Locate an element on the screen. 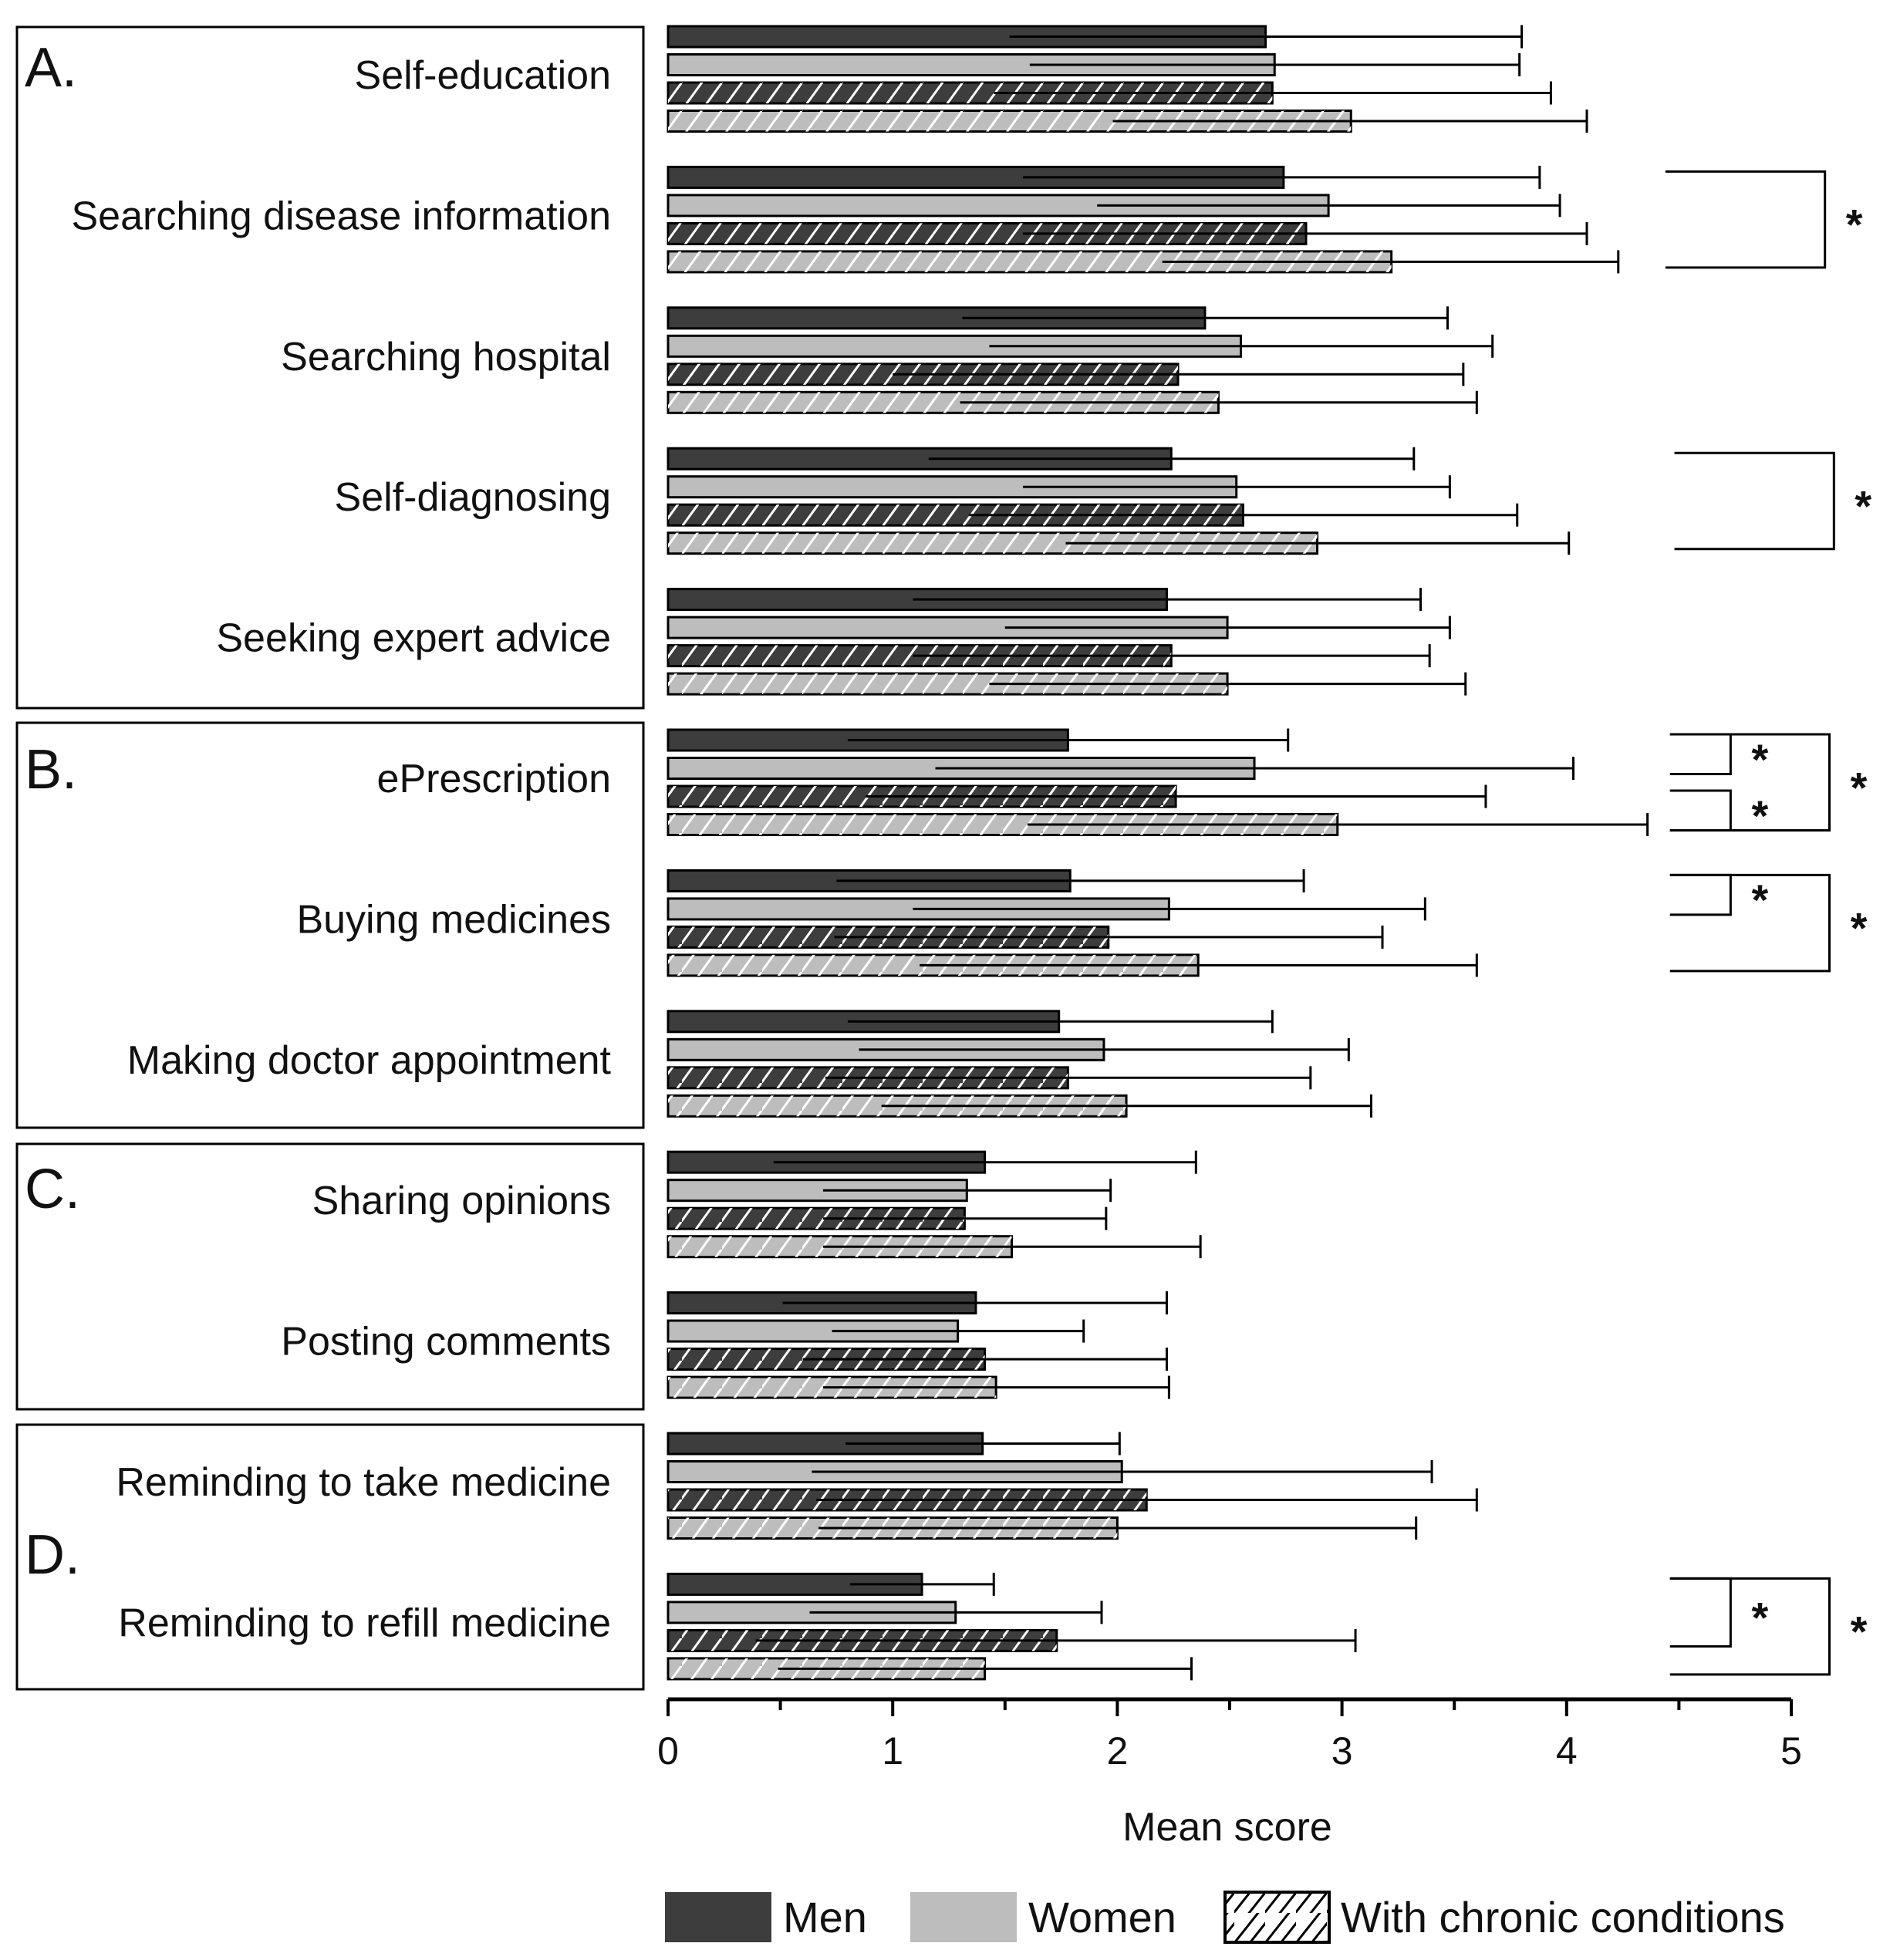 The width and height of the screenshot is (1890, 1960). category-label: Reminding to take medicine is located at coordinates (363, 1483).